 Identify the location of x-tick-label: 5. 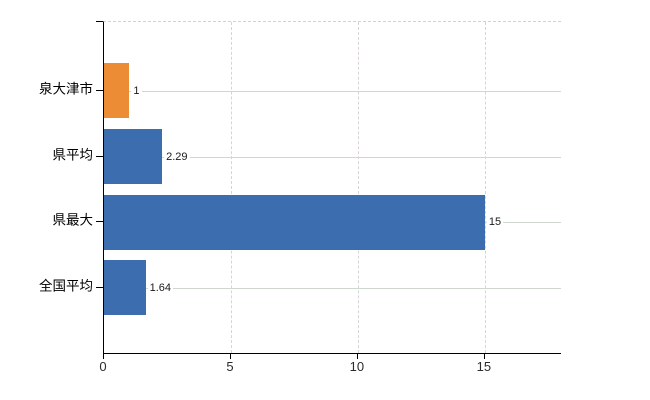
(230, 366).